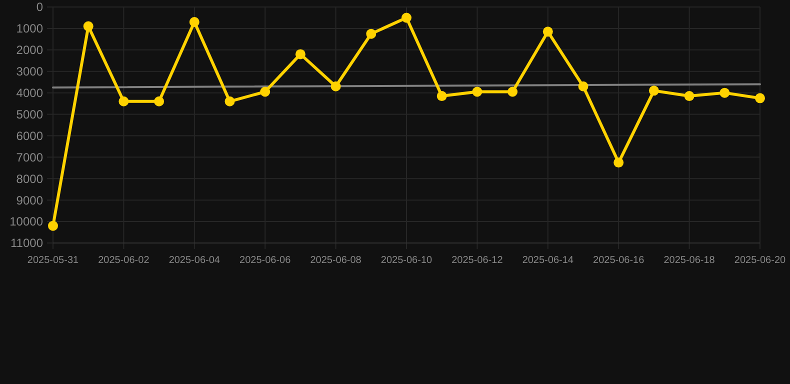 This screenshot has height=384, width=790. Describe the element at coordinates (478, 260) in the screenshot. I see `x-tick-label: 2025-06-12` at that location.